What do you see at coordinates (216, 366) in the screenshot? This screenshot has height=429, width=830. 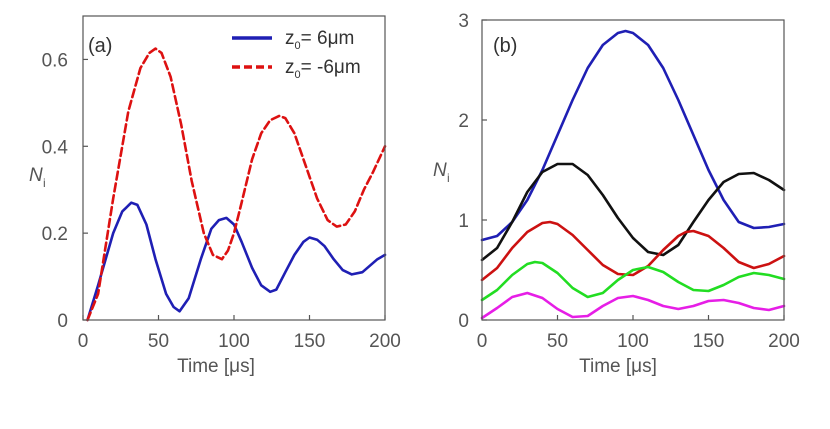 I see `panel-a-x-axis-title: Time [μs]` at bounding box center [216, 366].